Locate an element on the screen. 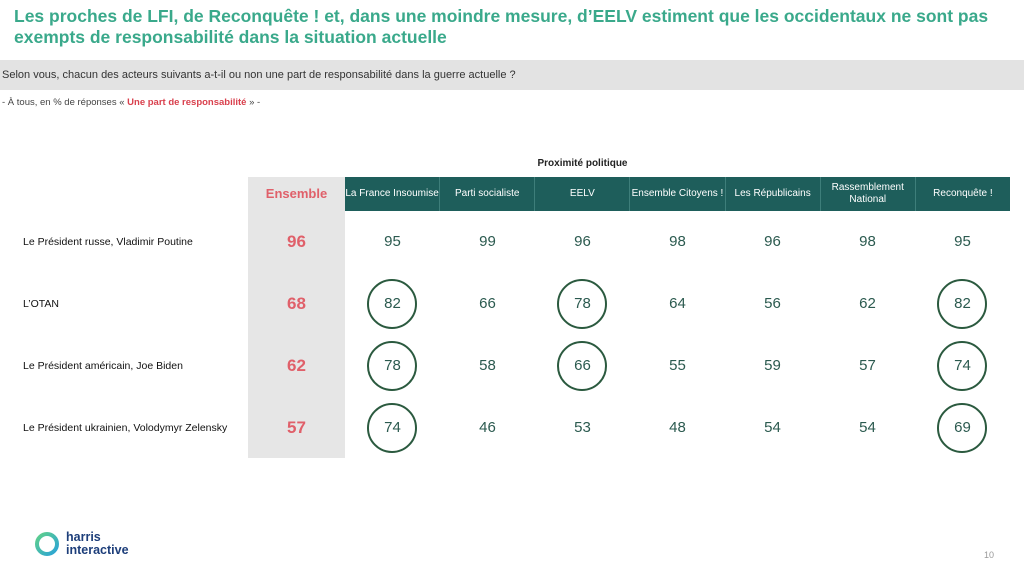 This screenshot has width=1024, height=569. column-header: EELV is located at coordinates (581, 194).